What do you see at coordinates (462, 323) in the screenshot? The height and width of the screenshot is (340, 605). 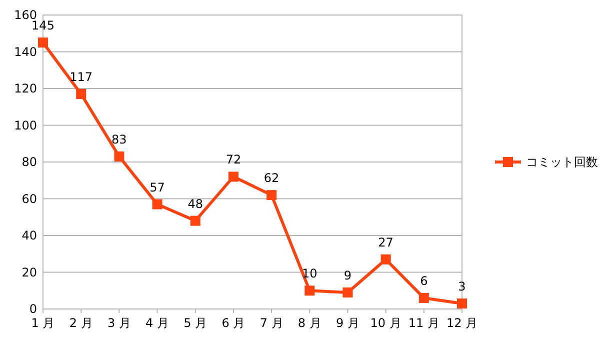 I see `x-tick-label: 12 月` at bounding box center [462, 323].